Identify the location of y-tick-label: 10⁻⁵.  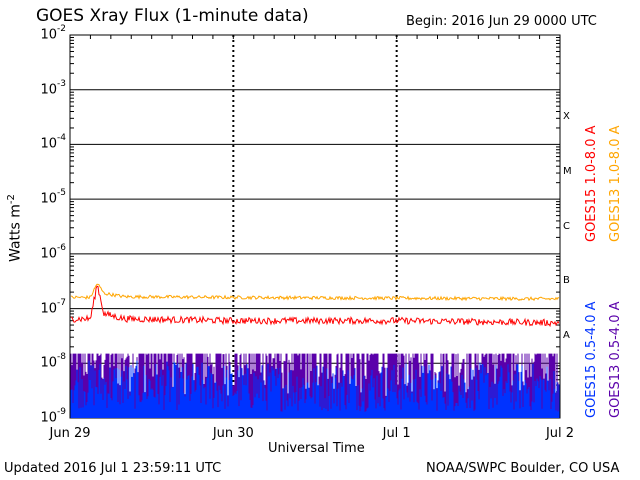
(53, 197).